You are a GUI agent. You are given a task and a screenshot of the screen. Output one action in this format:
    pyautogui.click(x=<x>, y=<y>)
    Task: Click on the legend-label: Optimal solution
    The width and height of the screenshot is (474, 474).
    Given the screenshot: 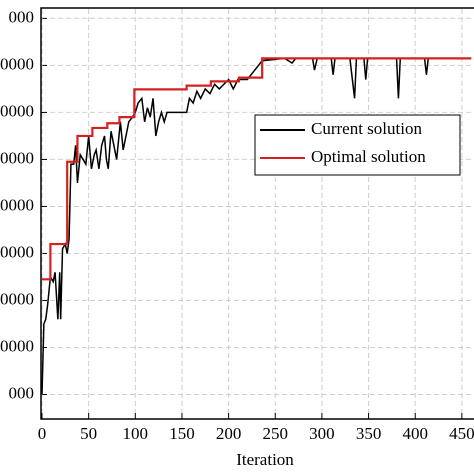 What is the action you would take?
    pyautogui.click(x=368, y=156)
    